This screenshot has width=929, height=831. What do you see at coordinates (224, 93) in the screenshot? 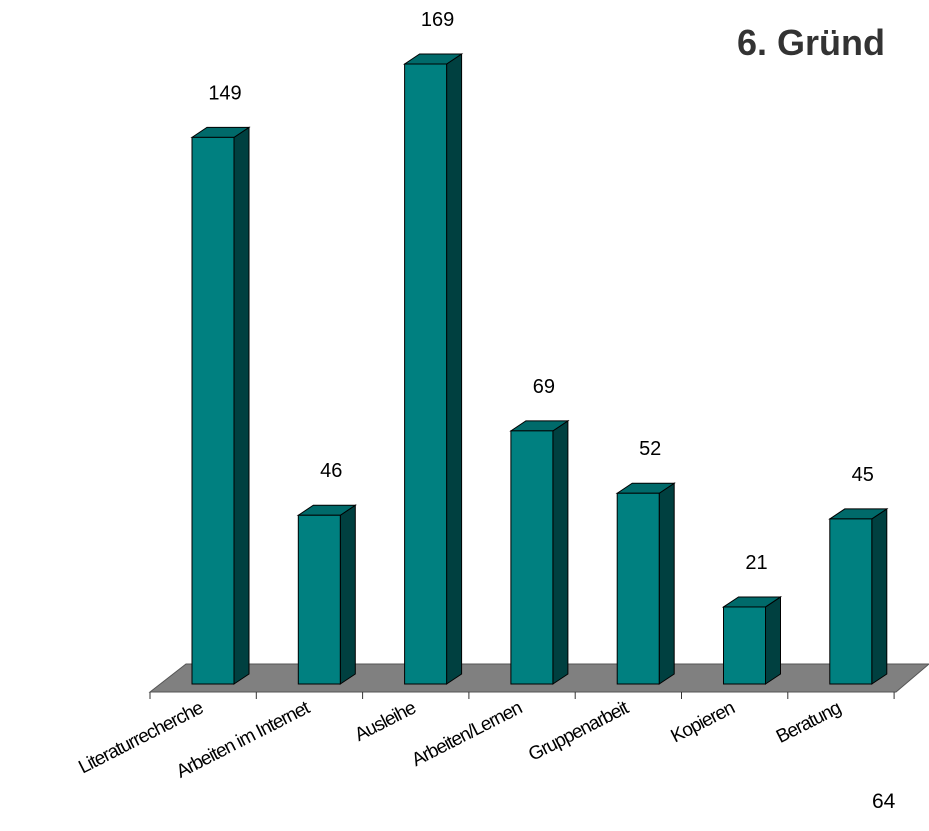
I see `value-label: 149` at bounding box center [224, 93].